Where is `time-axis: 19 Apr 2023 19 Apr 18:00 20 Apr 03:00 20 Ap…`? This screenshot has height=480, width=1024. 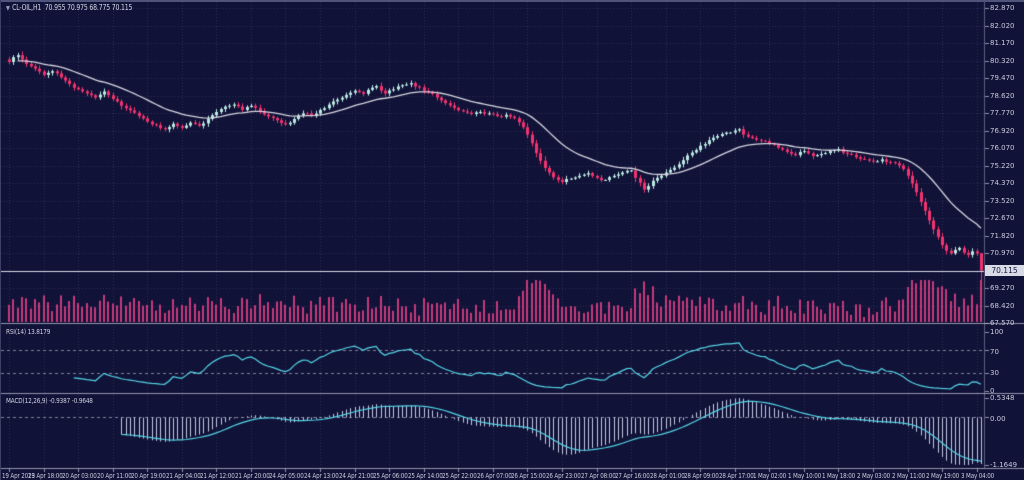 time-axis: 19 Apr 2023 19 Apr 18:00 20 Apr 03:00 20 Ap… is located at coordinates (512, 474).